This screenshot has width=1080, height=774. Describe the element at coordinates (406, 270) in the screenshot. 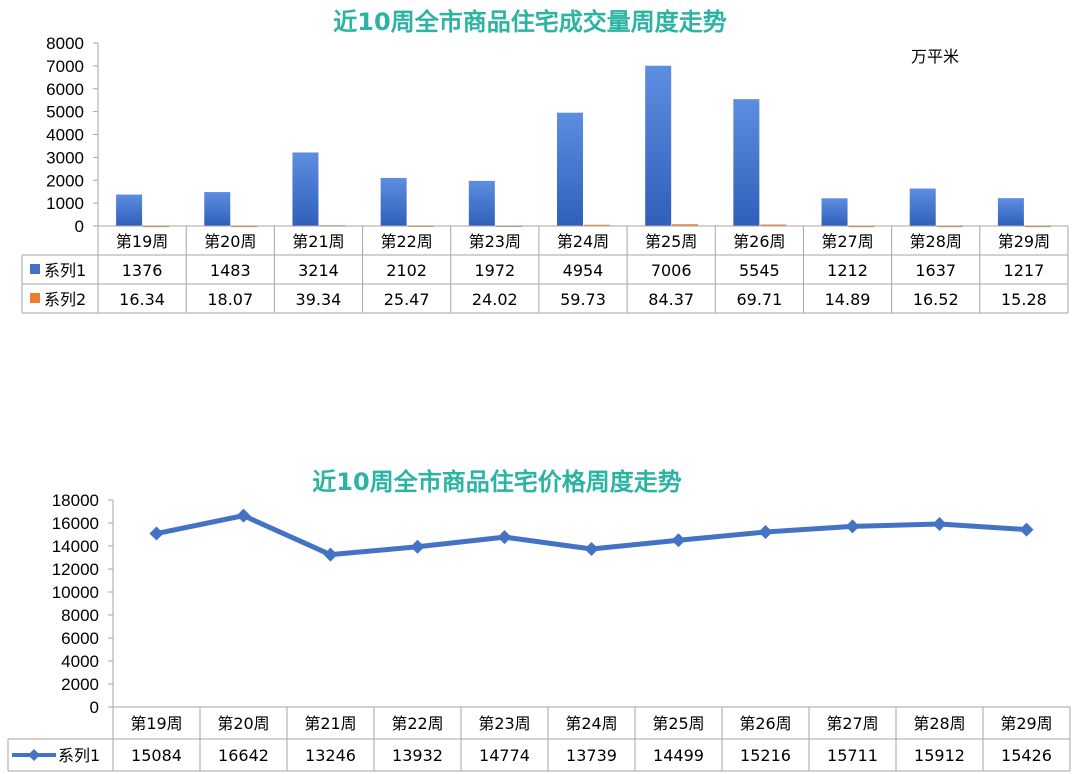

I see `data-table-value: 2102` at that location.